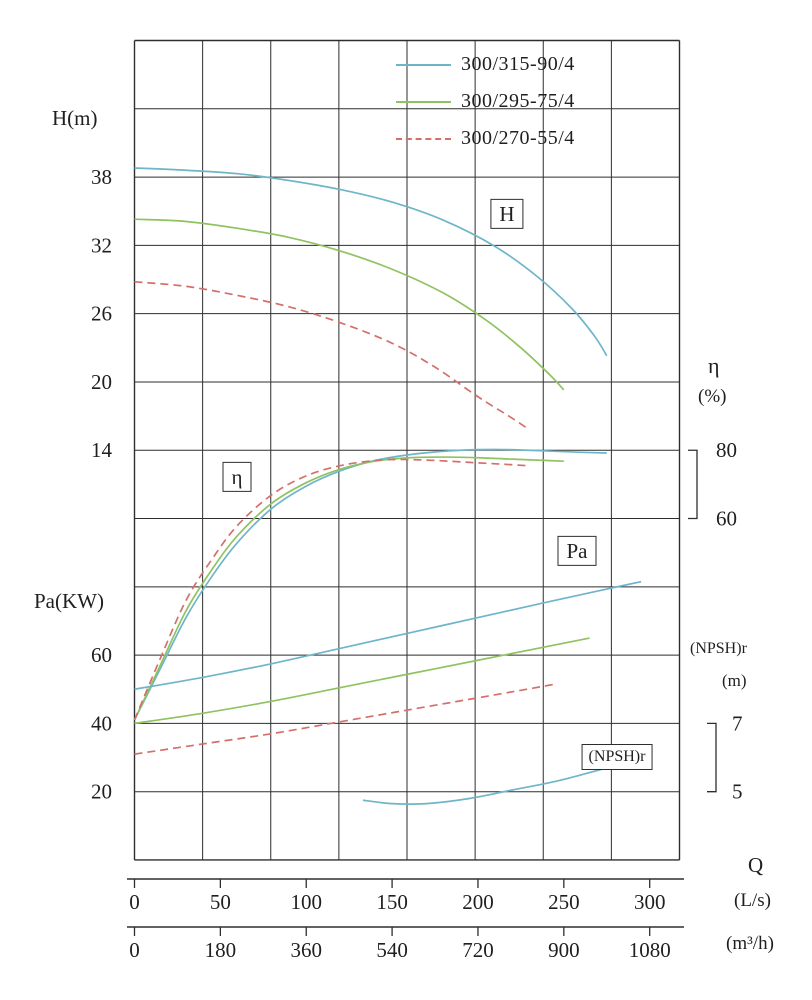 Image resolution: width=812 pixels, height=1000 pixels. What do you see at coordinates (650, 950) in the screenshot?
I see `x-tick-label-m3h: 1080` at bounding box center [650, 950].